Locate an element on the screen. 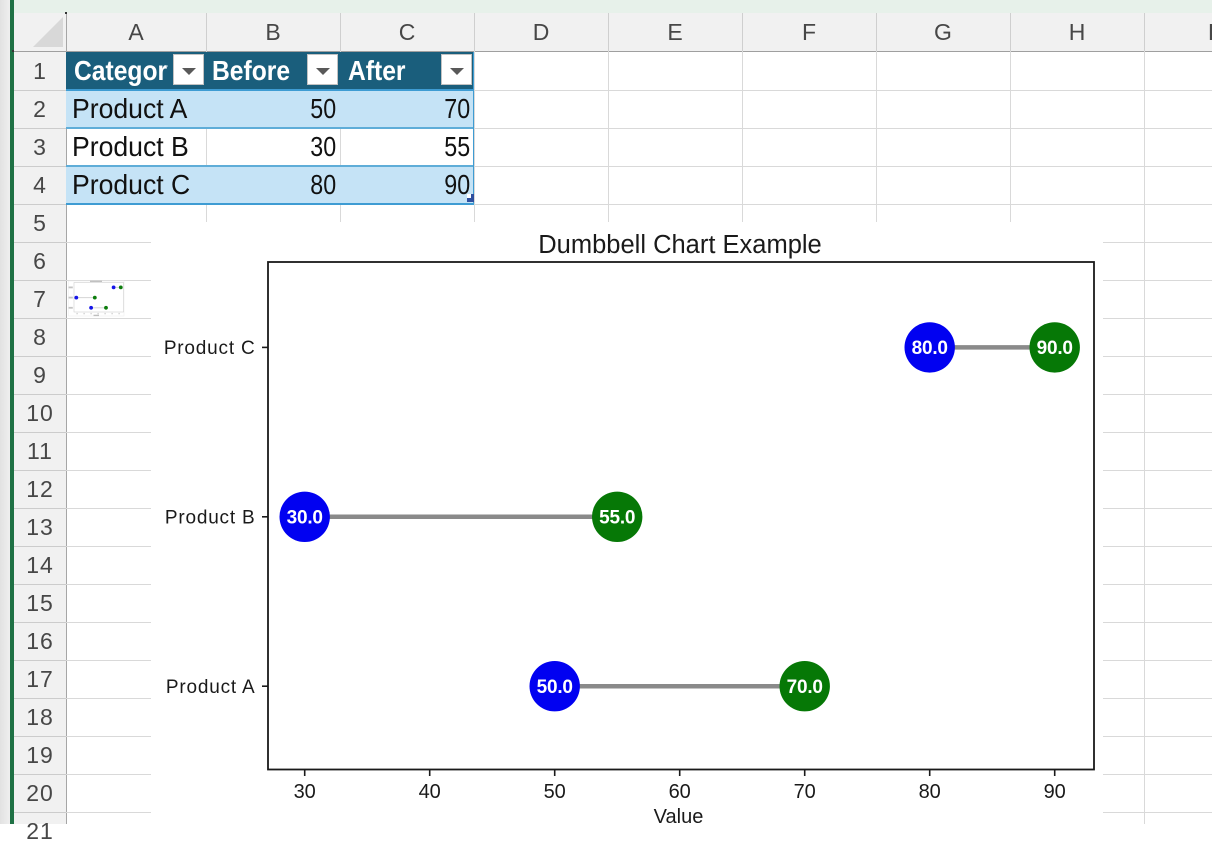 The height and width of the screenshot is (850, 1212). svg-text: Value is located at coordinates (679, 815).